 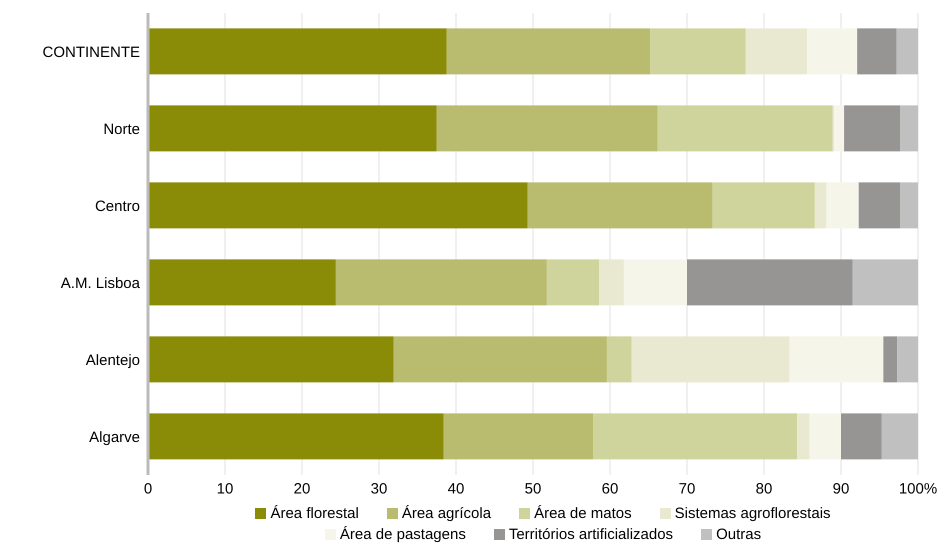 What do you see at coordinates (302, 489) in the screenshot?
I see `x-tick-label: 20` at bounding box center [302, 489].